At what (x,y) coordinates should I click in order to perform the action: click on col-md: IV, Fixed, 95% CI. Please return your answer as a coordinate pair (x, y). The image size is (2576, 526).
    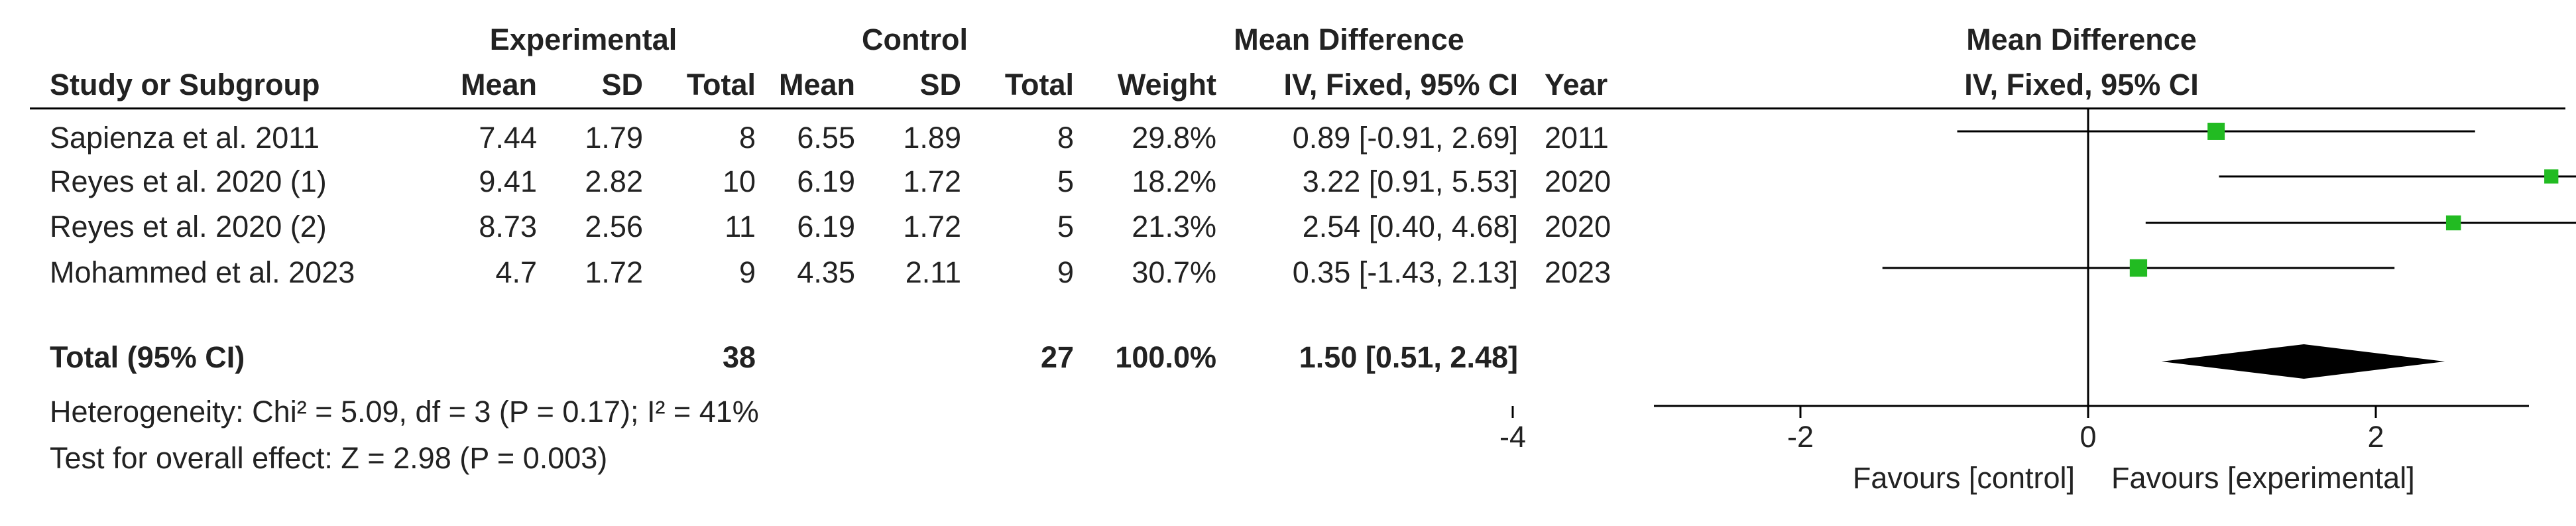
    Looking at the image, I should click on (1401, 85).